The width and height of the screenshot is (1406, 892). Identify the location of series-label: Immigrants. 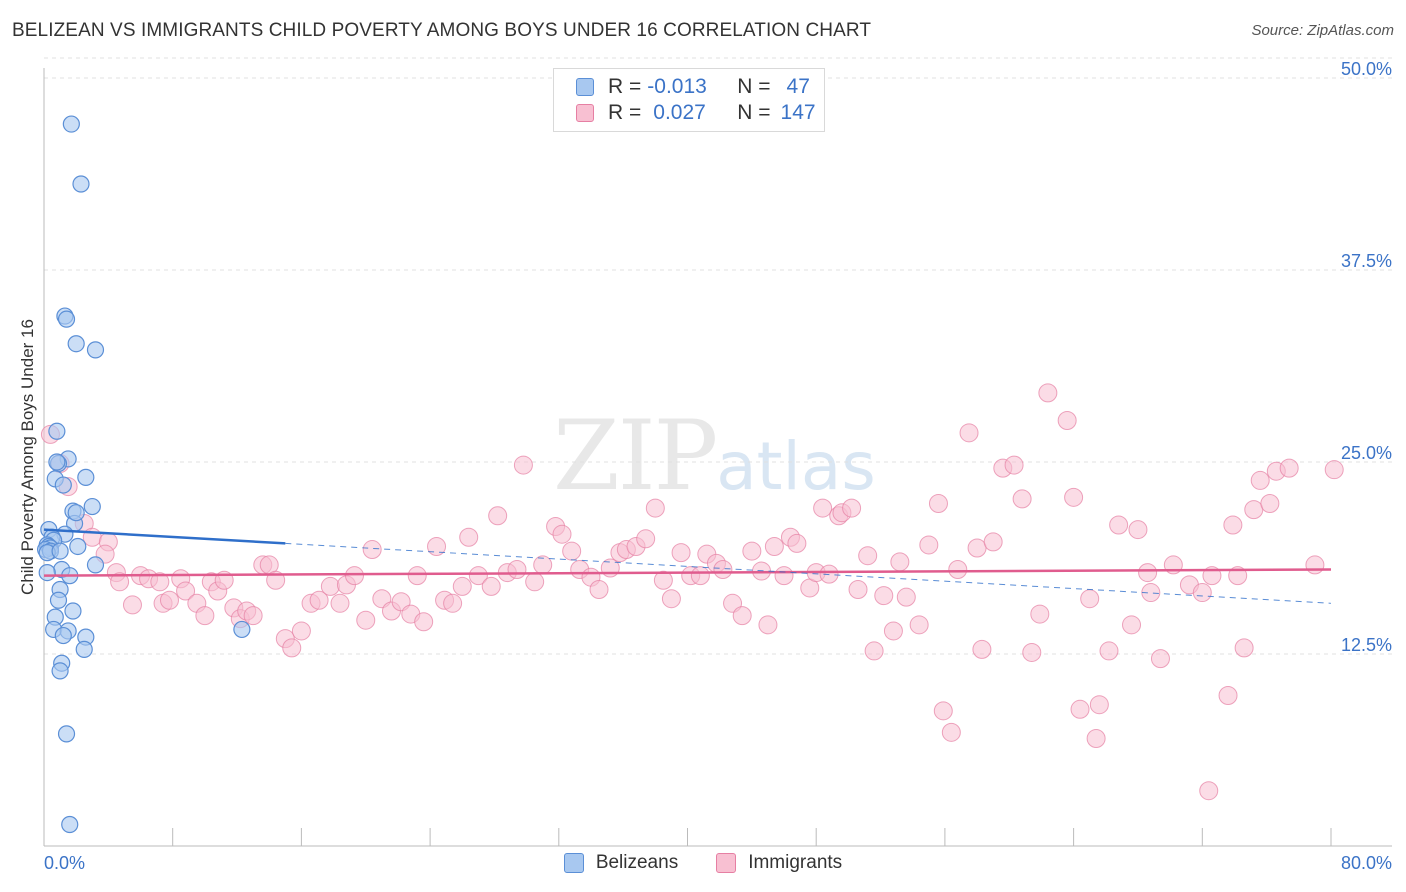
(795, 862).